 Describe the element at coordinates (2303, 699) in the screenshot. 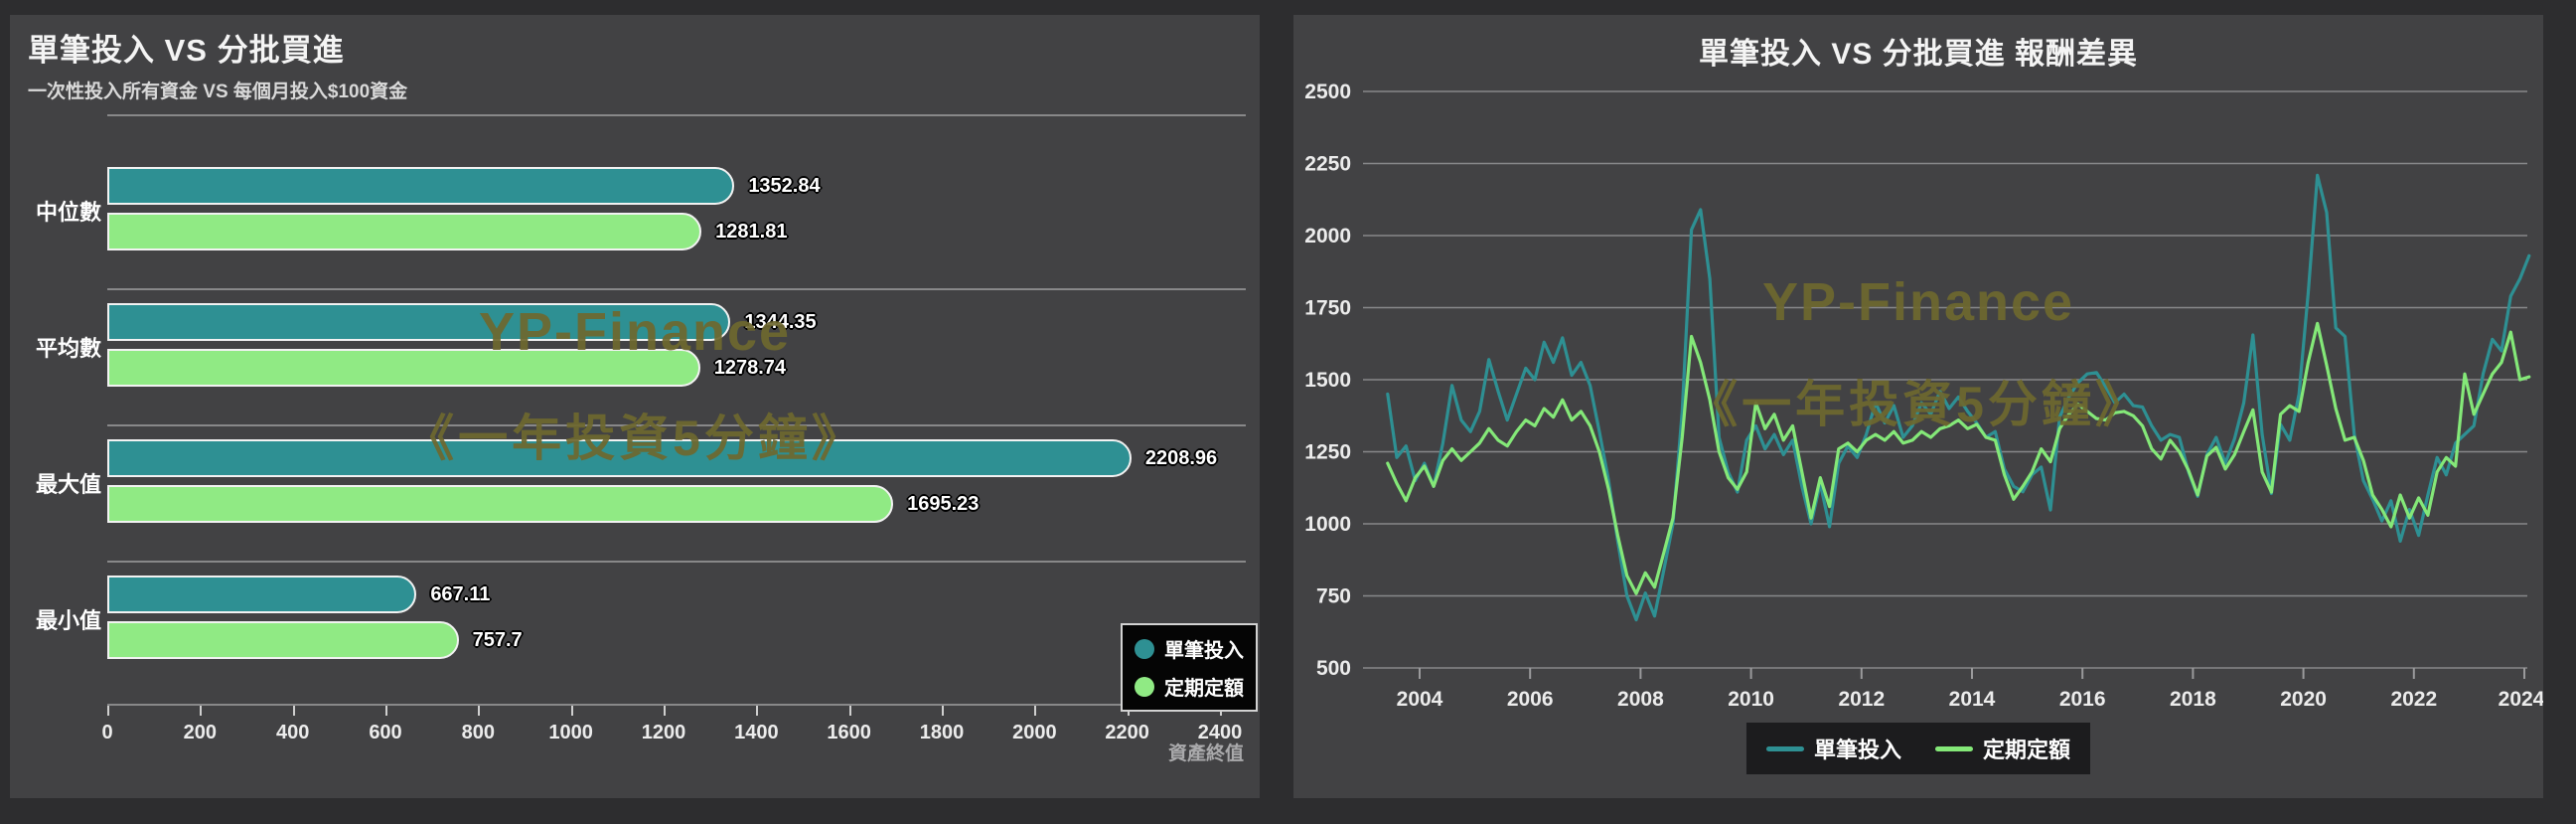

I see `x-tick-label: 2020` at that location.